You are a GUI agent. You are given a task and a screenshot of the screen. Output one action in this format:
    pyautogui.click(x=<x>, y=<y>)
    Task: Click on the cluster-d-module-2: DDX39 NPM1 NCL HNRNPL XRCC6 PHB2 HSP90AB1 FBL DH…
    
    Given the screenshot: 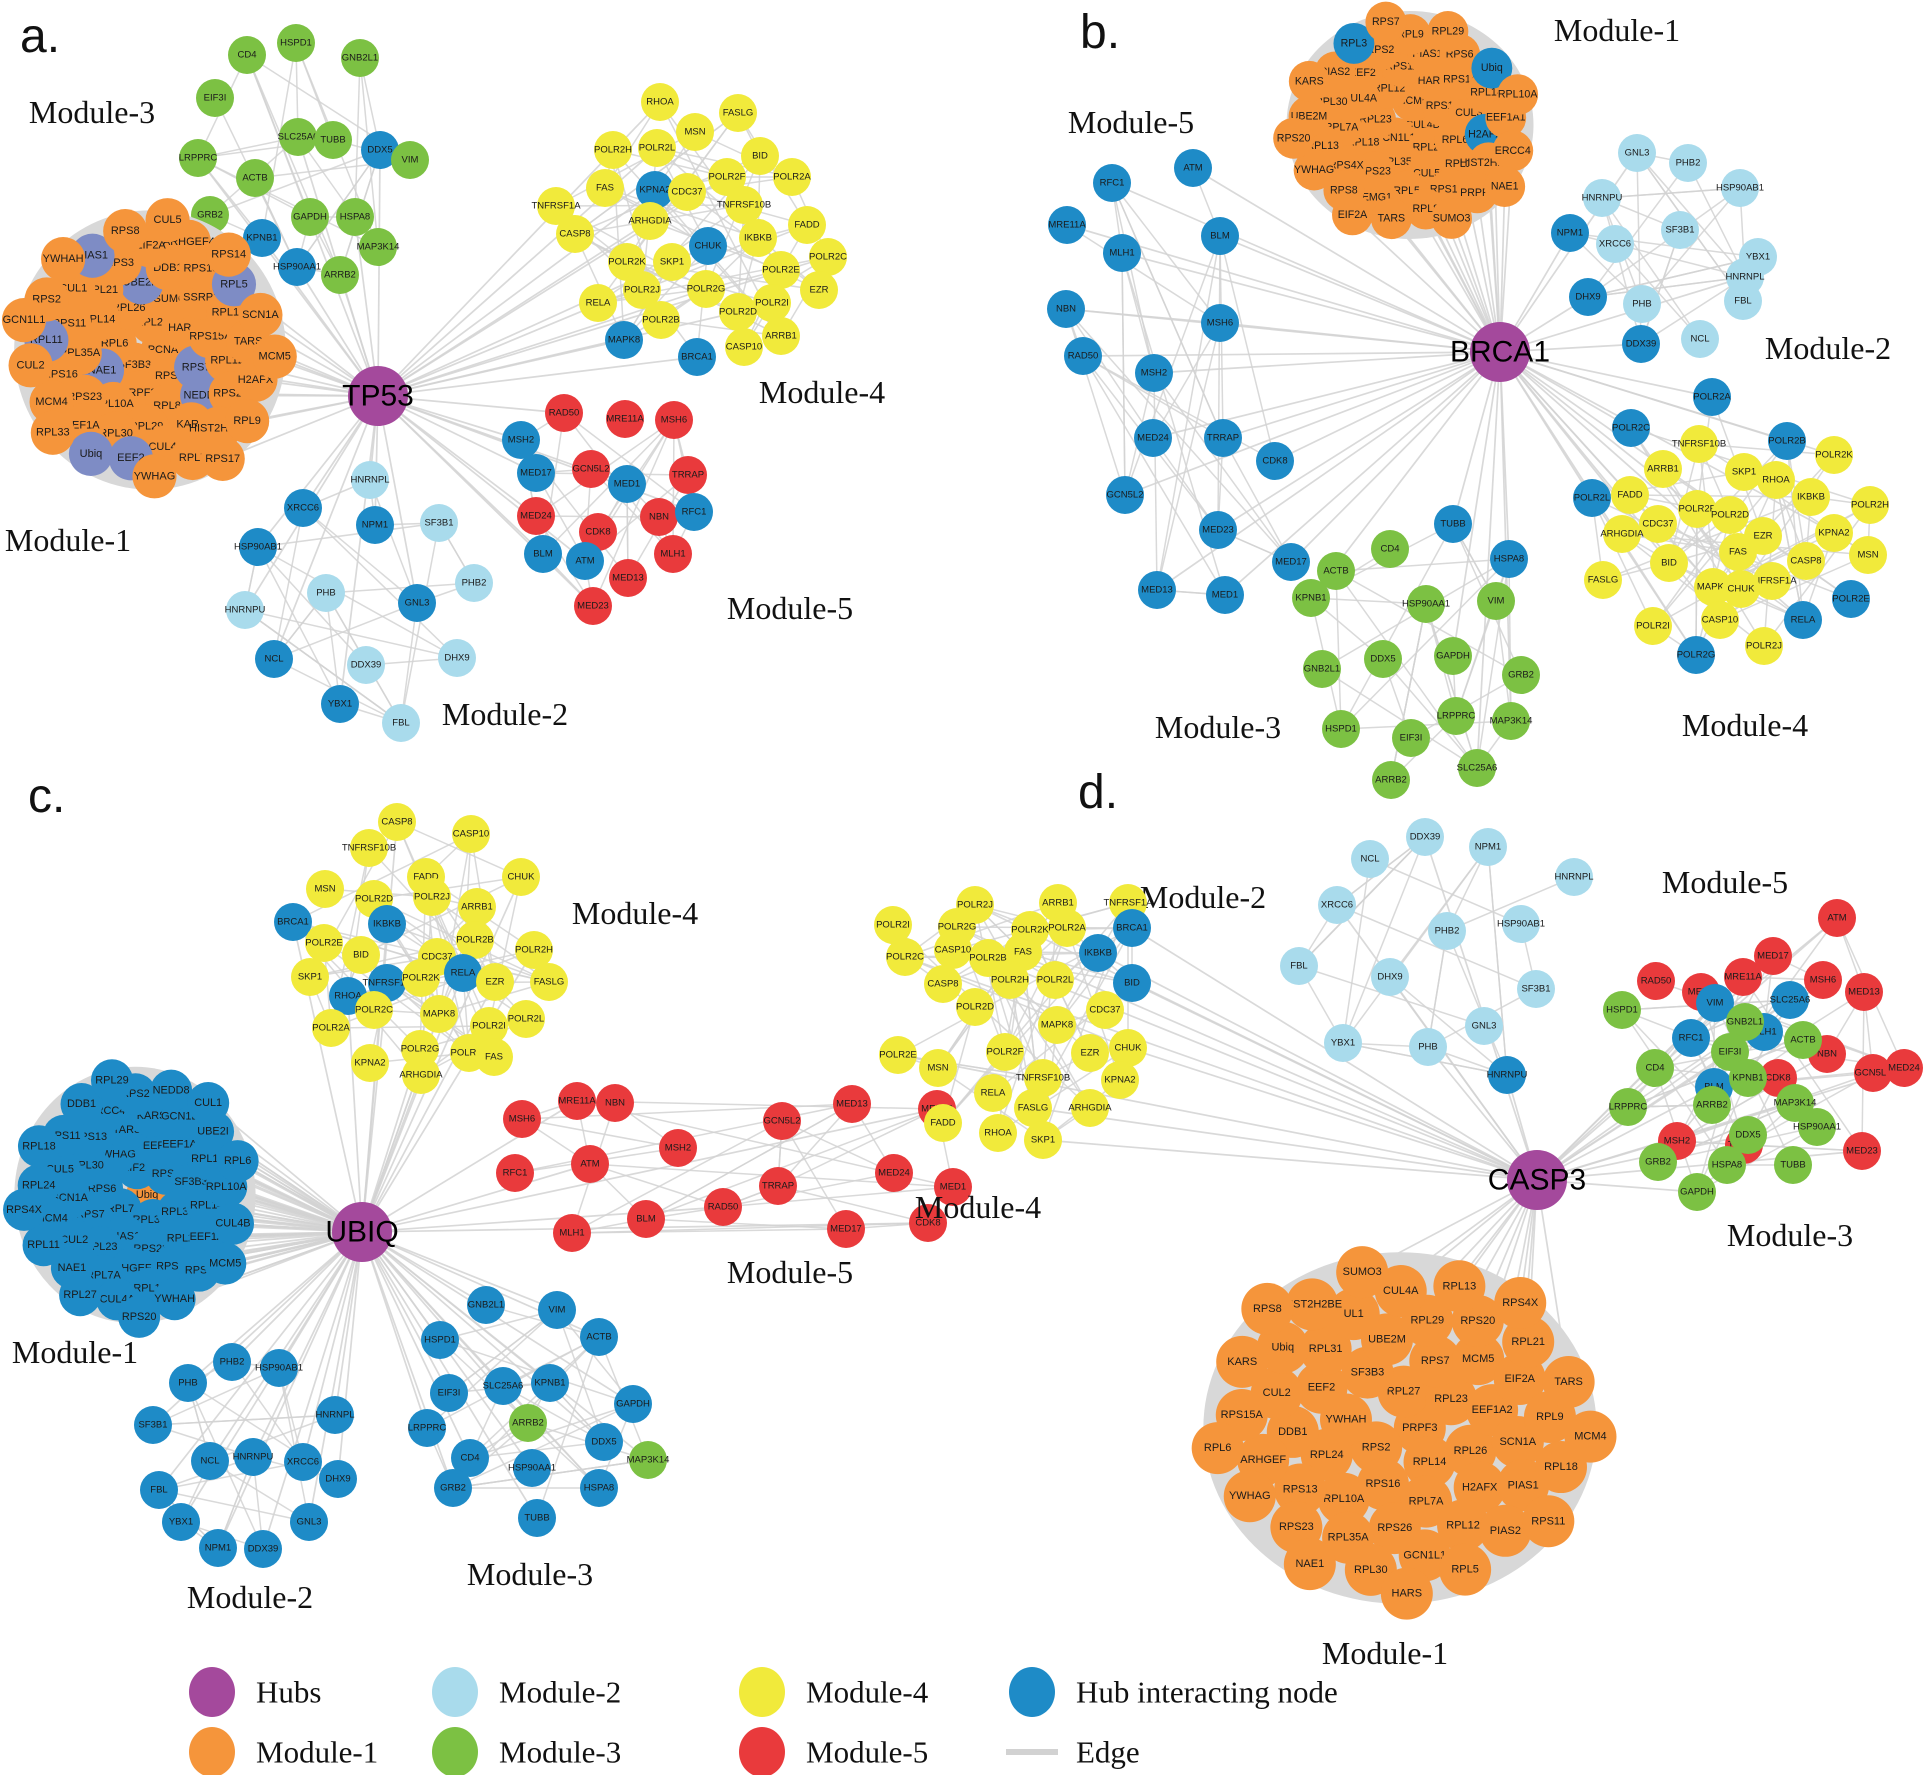 What is the action you would take?
    pyautogui.click(x=1437, y=956)
    